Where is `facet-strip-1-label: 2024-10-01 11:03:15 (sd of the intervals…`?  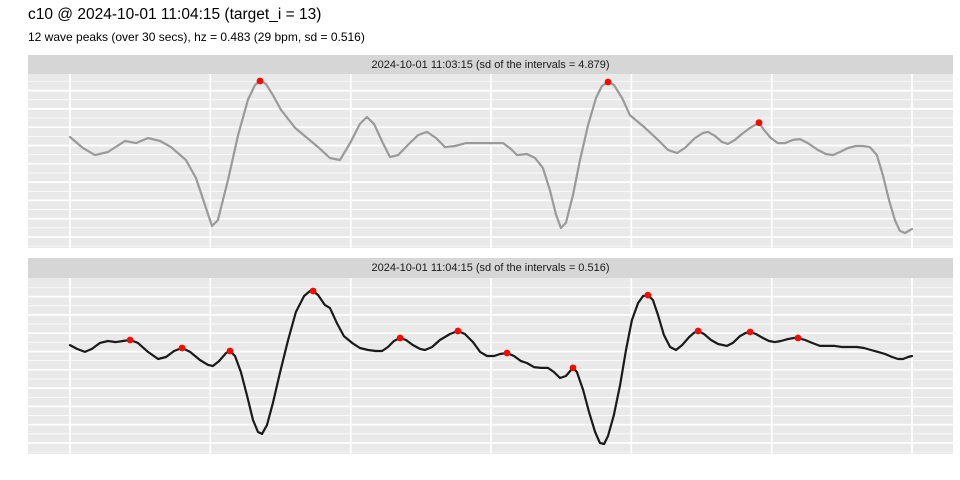 facet-strip-1-label: 2024-10-01 11:03:15 (sd of the intervals… is located at coordinates (490, 64).